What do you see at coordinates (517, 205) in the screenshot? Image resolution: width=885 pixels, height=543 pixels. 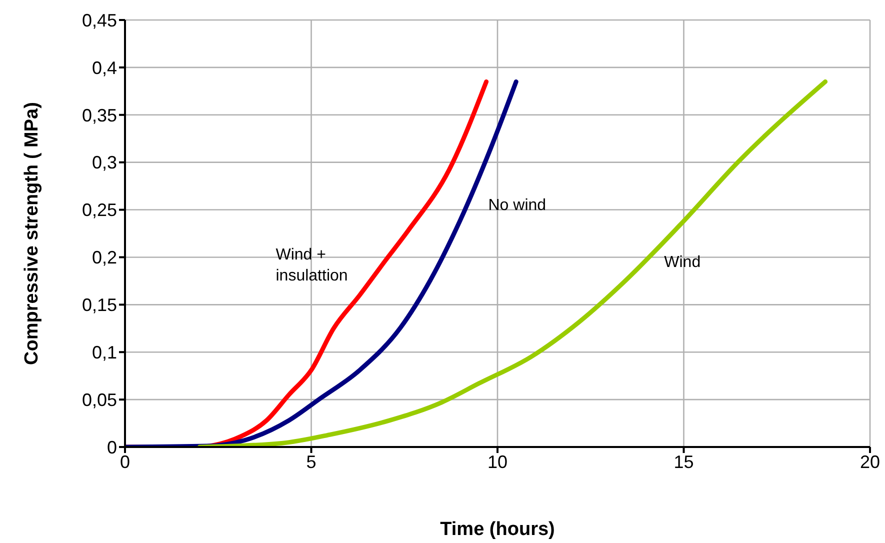 I see `series-label: No wind` at bounding box center [517, 205].